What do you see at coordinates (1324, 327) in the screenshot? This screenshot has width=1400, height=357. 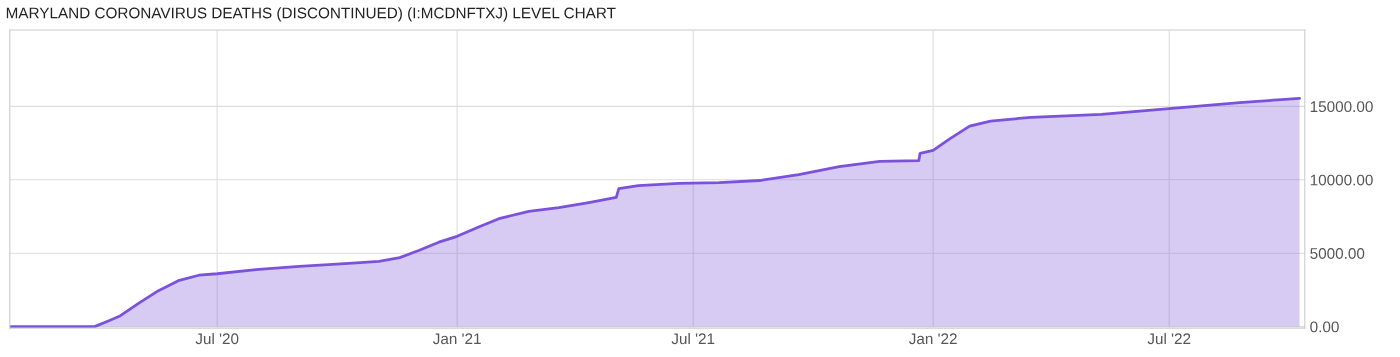 I see `y-tick-label: 0.00` at bounding box center [1324, 327].